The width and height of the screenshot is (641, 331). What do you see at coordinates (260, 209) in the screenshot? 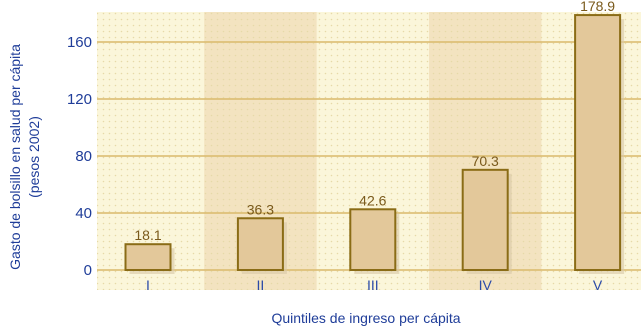
I see `data-label: 36.3` at bounding box center [260, 209].